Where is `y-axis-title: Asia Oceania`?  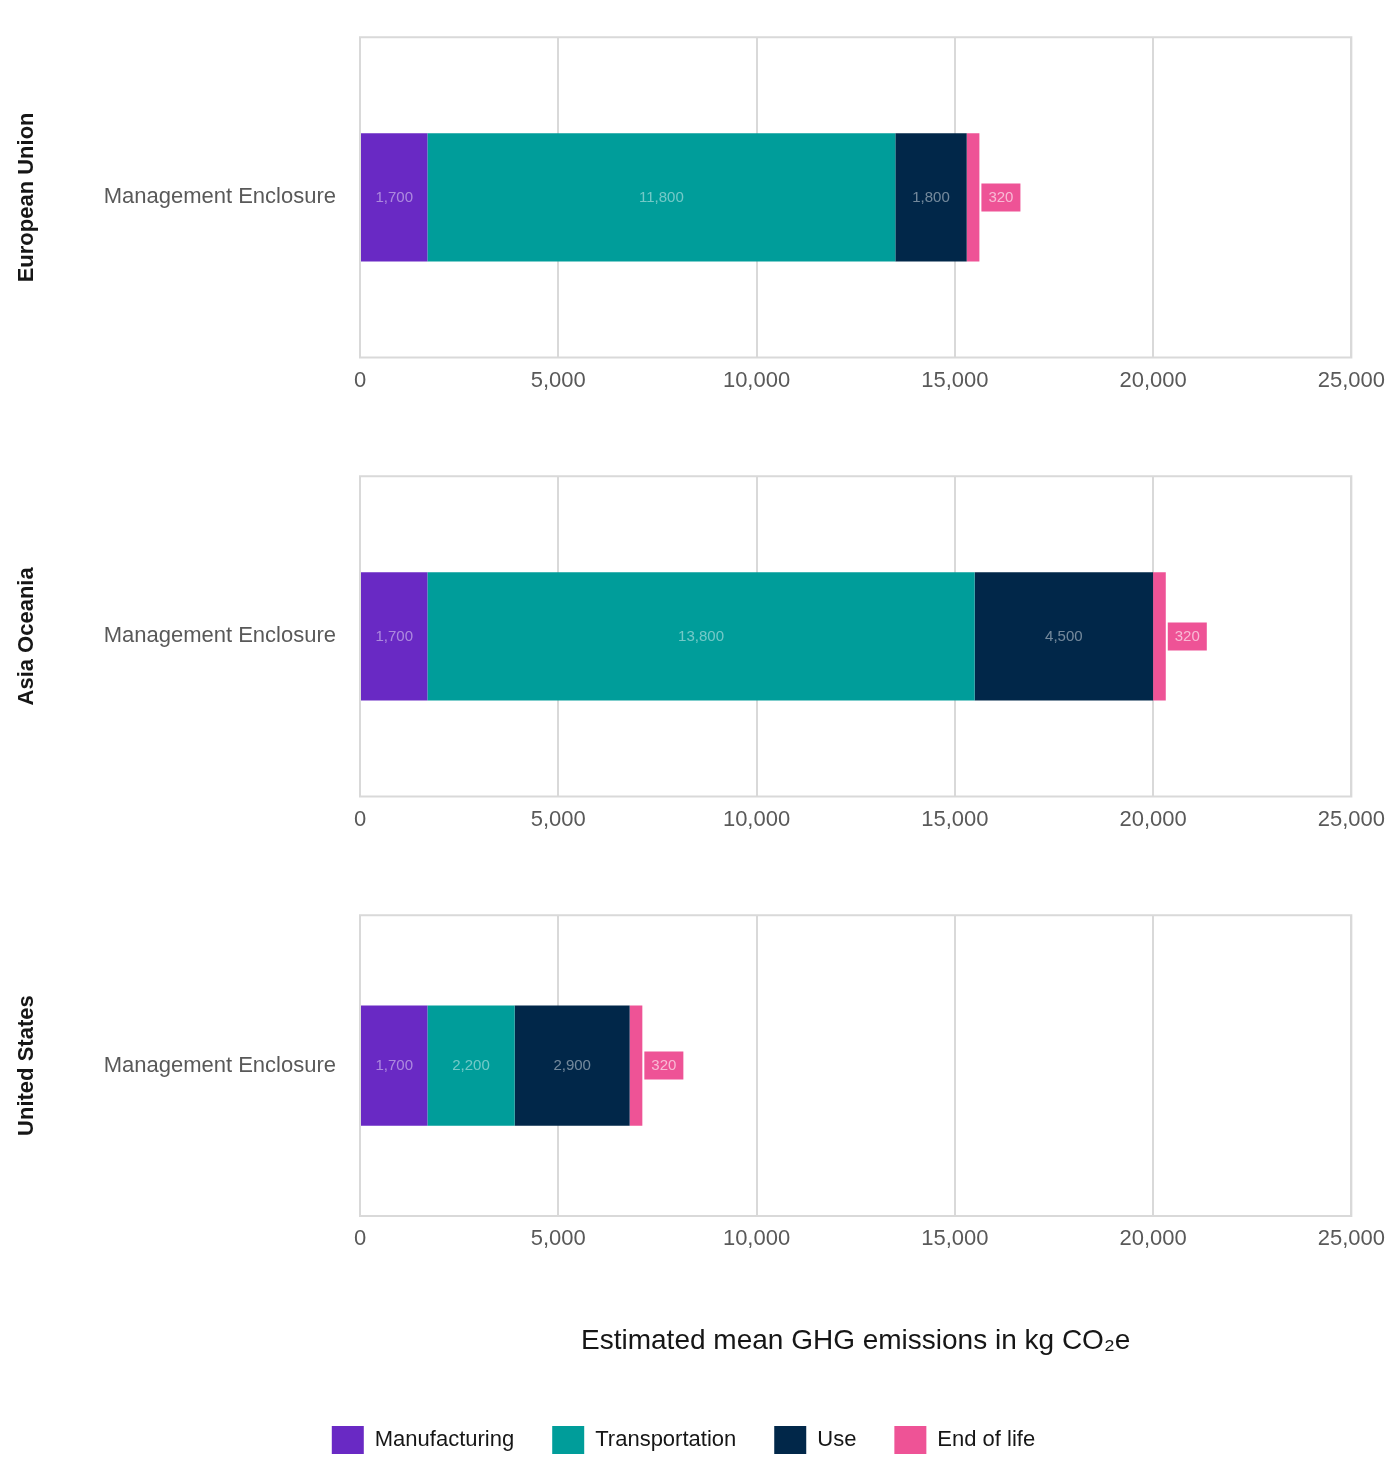 y-axis-title: Asia Oceania is located at coordinates (26, 636).